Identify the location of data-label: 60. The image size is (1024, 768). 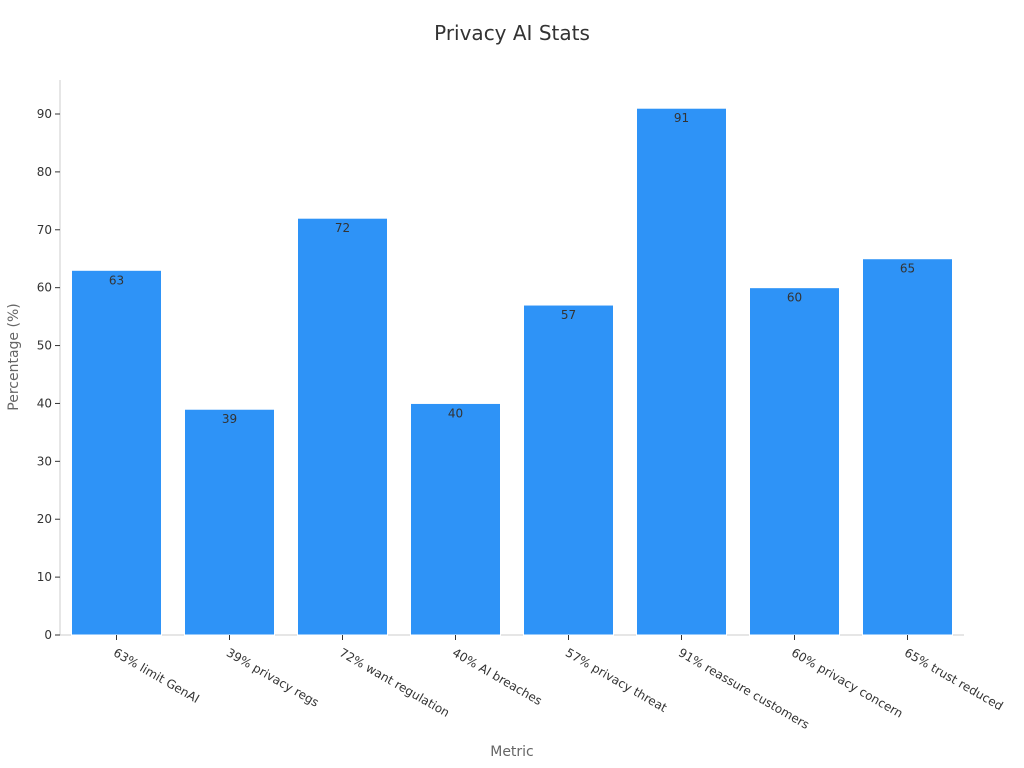
(794, 298).